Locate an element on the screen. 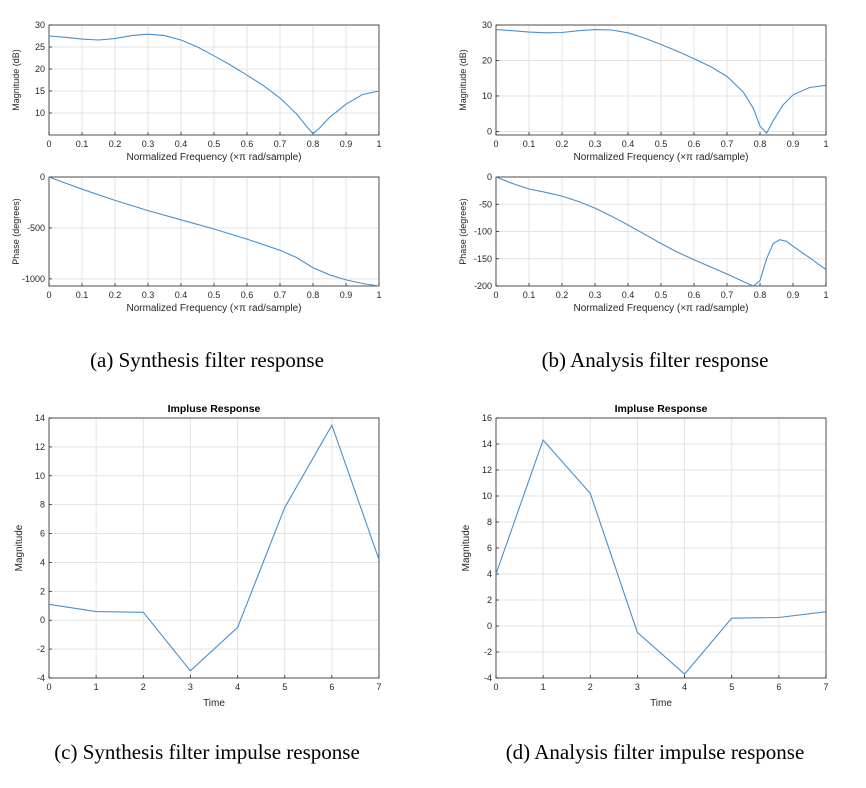  y-tick-label: 30 is located at coordinates (40, 25).